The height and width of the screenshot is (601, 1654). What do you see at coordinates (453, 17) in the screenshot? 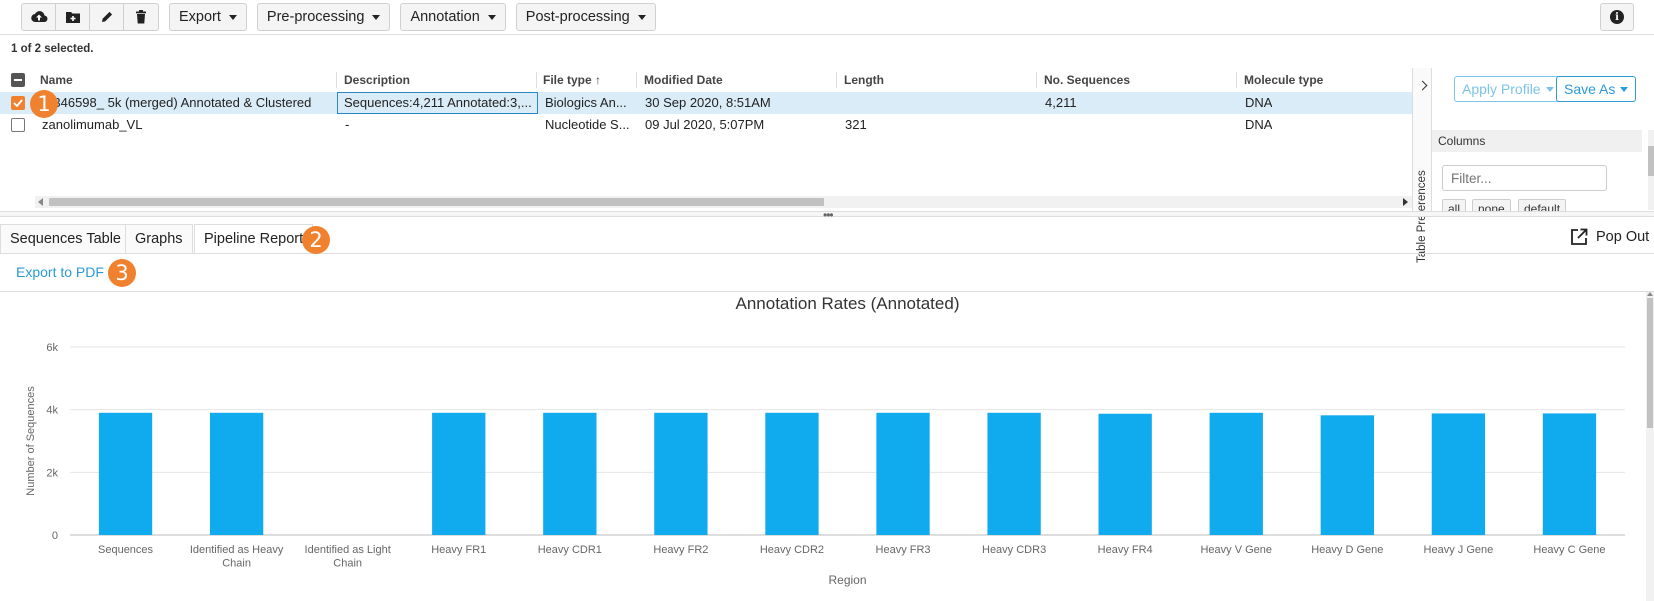
I see `annotation-menu: Annotation` at bounding box center [453, 17].